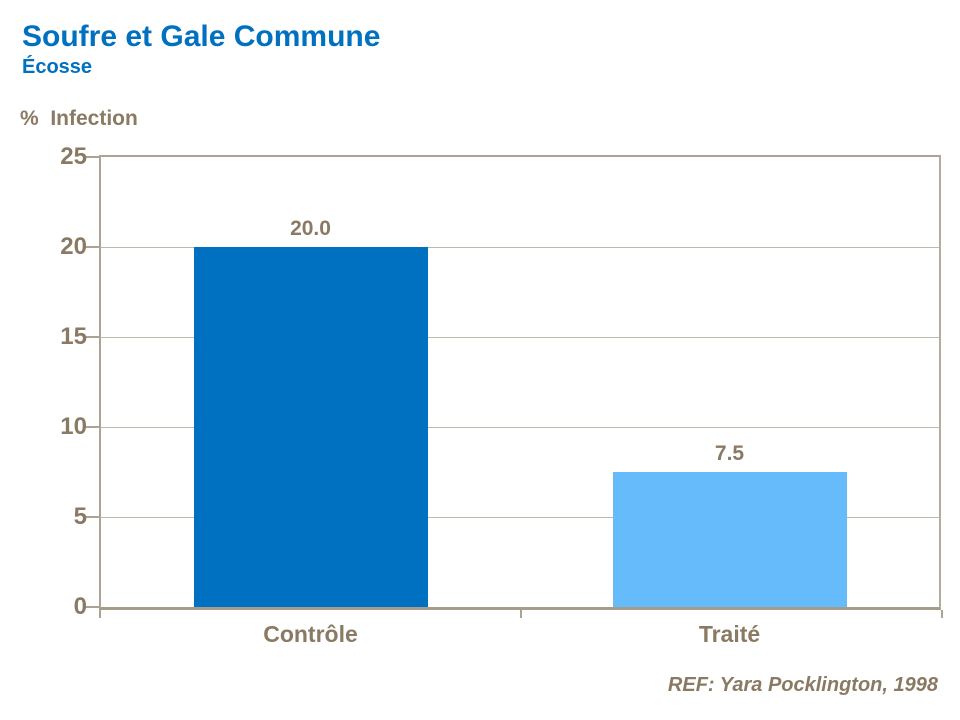 Image resolution: width=960 pixels, height=720 pixels. I want to click on y-axis-tick-label-15: 15, so click(73, 336).